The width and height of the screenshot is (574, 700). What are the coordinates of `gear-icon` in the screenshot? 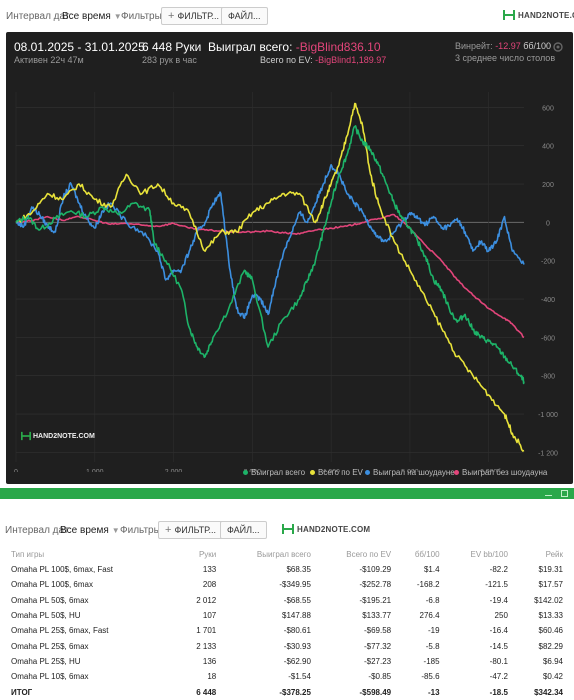 It's located at (558, 47).